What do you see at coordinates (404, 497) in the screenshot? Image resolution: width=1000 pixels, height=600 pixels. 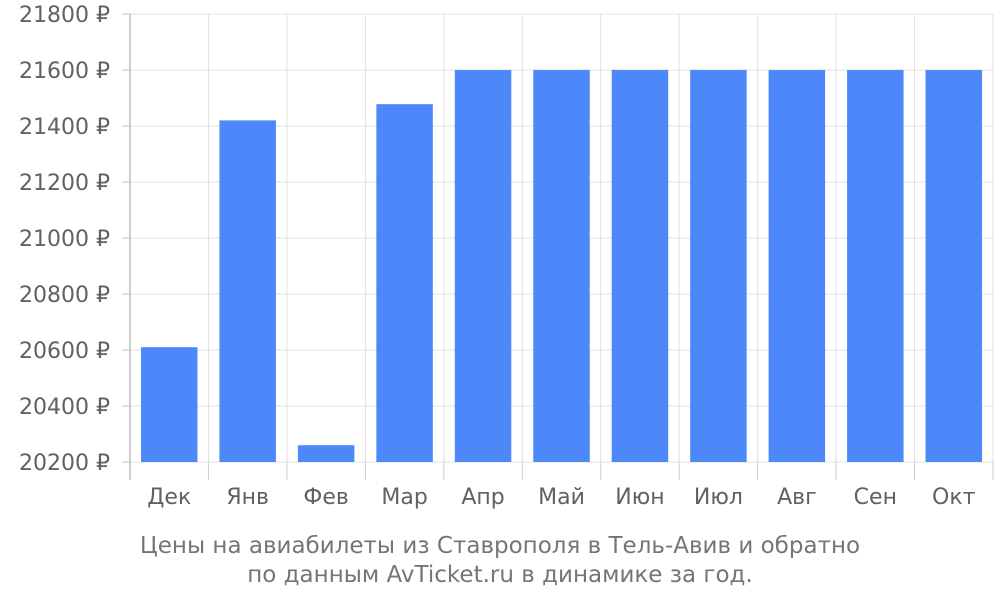 I see `x-tick-label: Мар` at bounding box center [404, 497].